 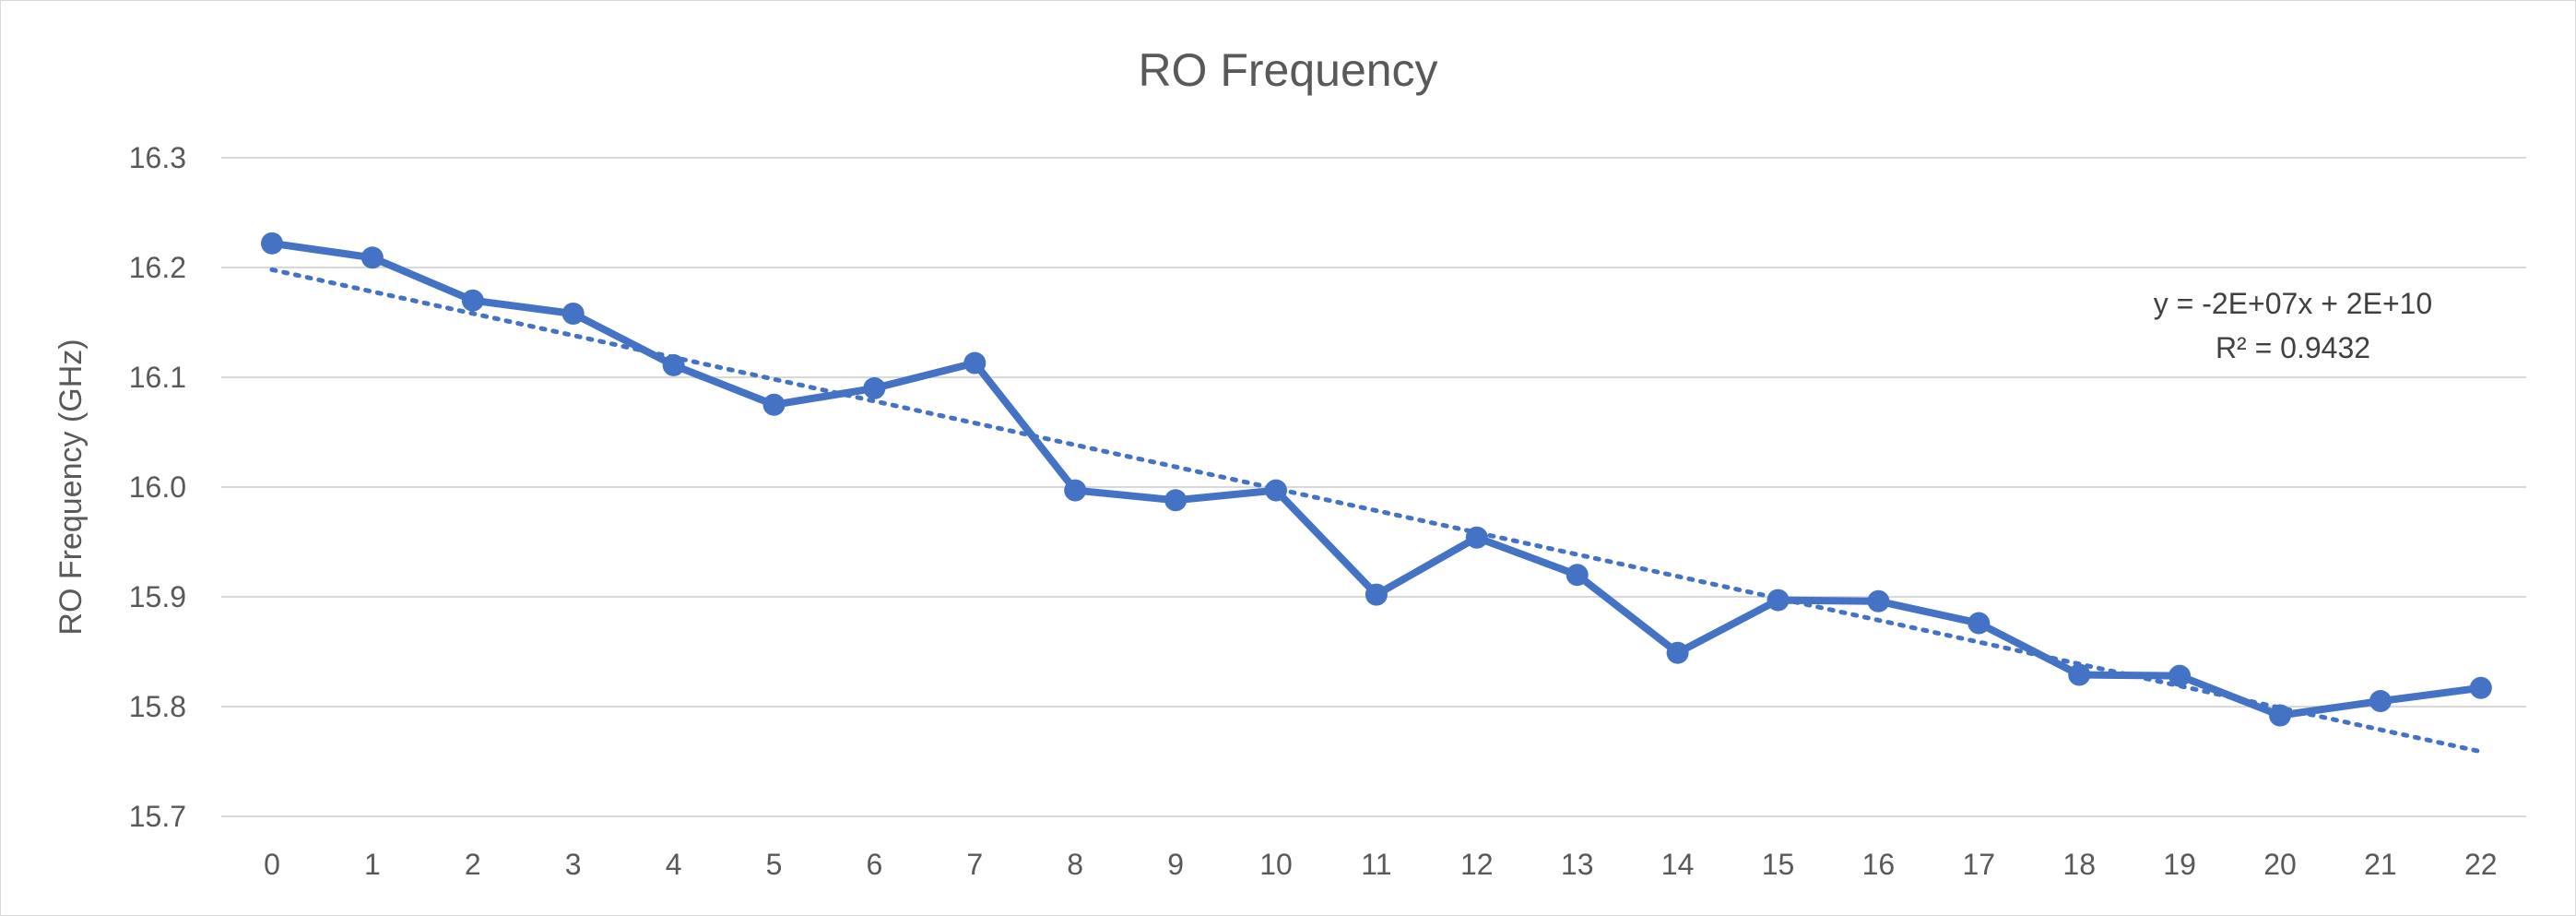 What do you see at coordinates (2179, 865) in the screenshot?
I see `x-tick-label: 19` at bounding box center [2179, 865].